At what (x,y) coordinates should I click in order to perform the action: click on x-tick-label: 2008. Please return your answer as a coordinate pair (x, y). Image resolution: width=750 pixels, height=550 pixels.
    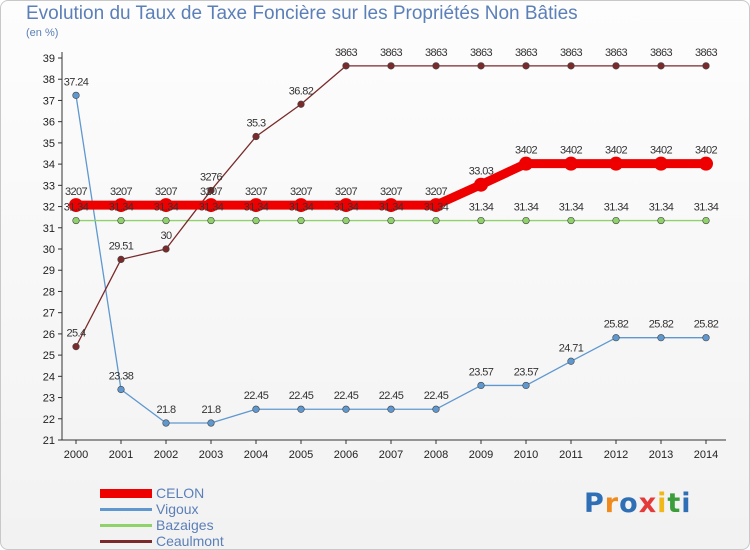
    Looking at the image, I should click on (436, 455).